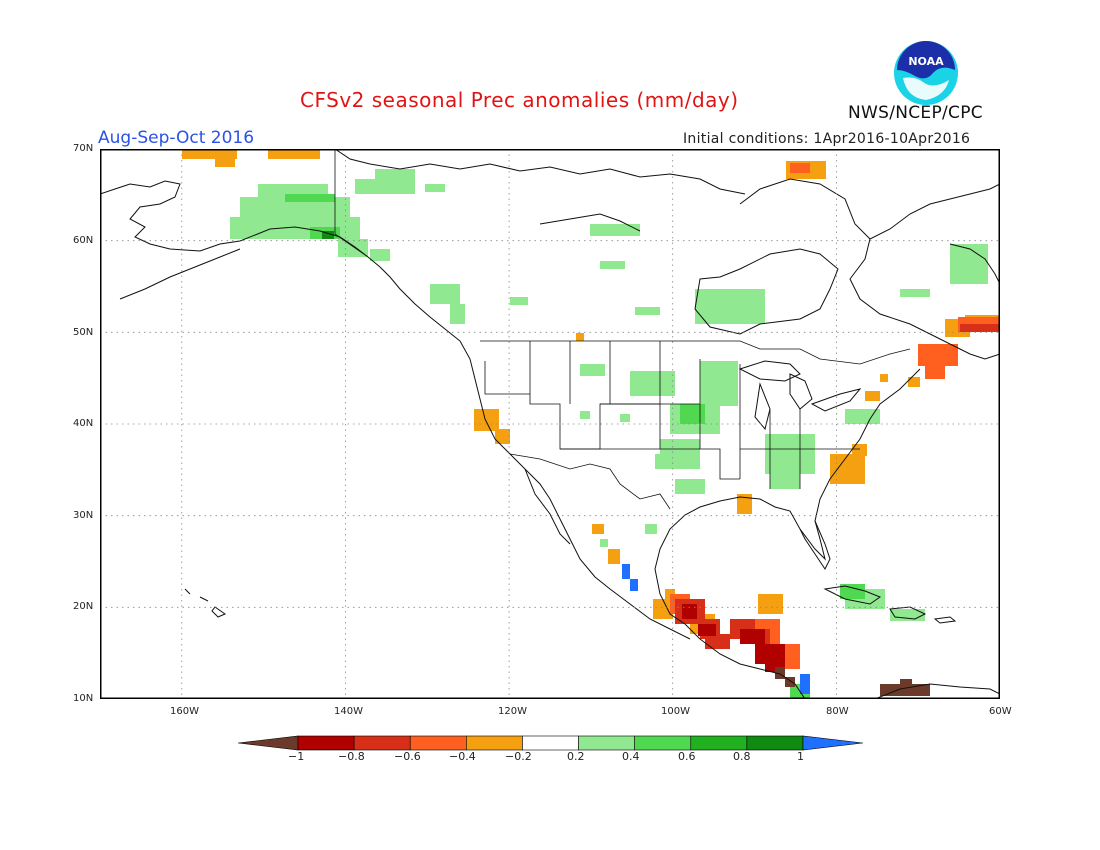 The height and width of the screenshot is (850, 1100). I want to click on colorbar-label-neg06: −0.6, so click(407, 756).